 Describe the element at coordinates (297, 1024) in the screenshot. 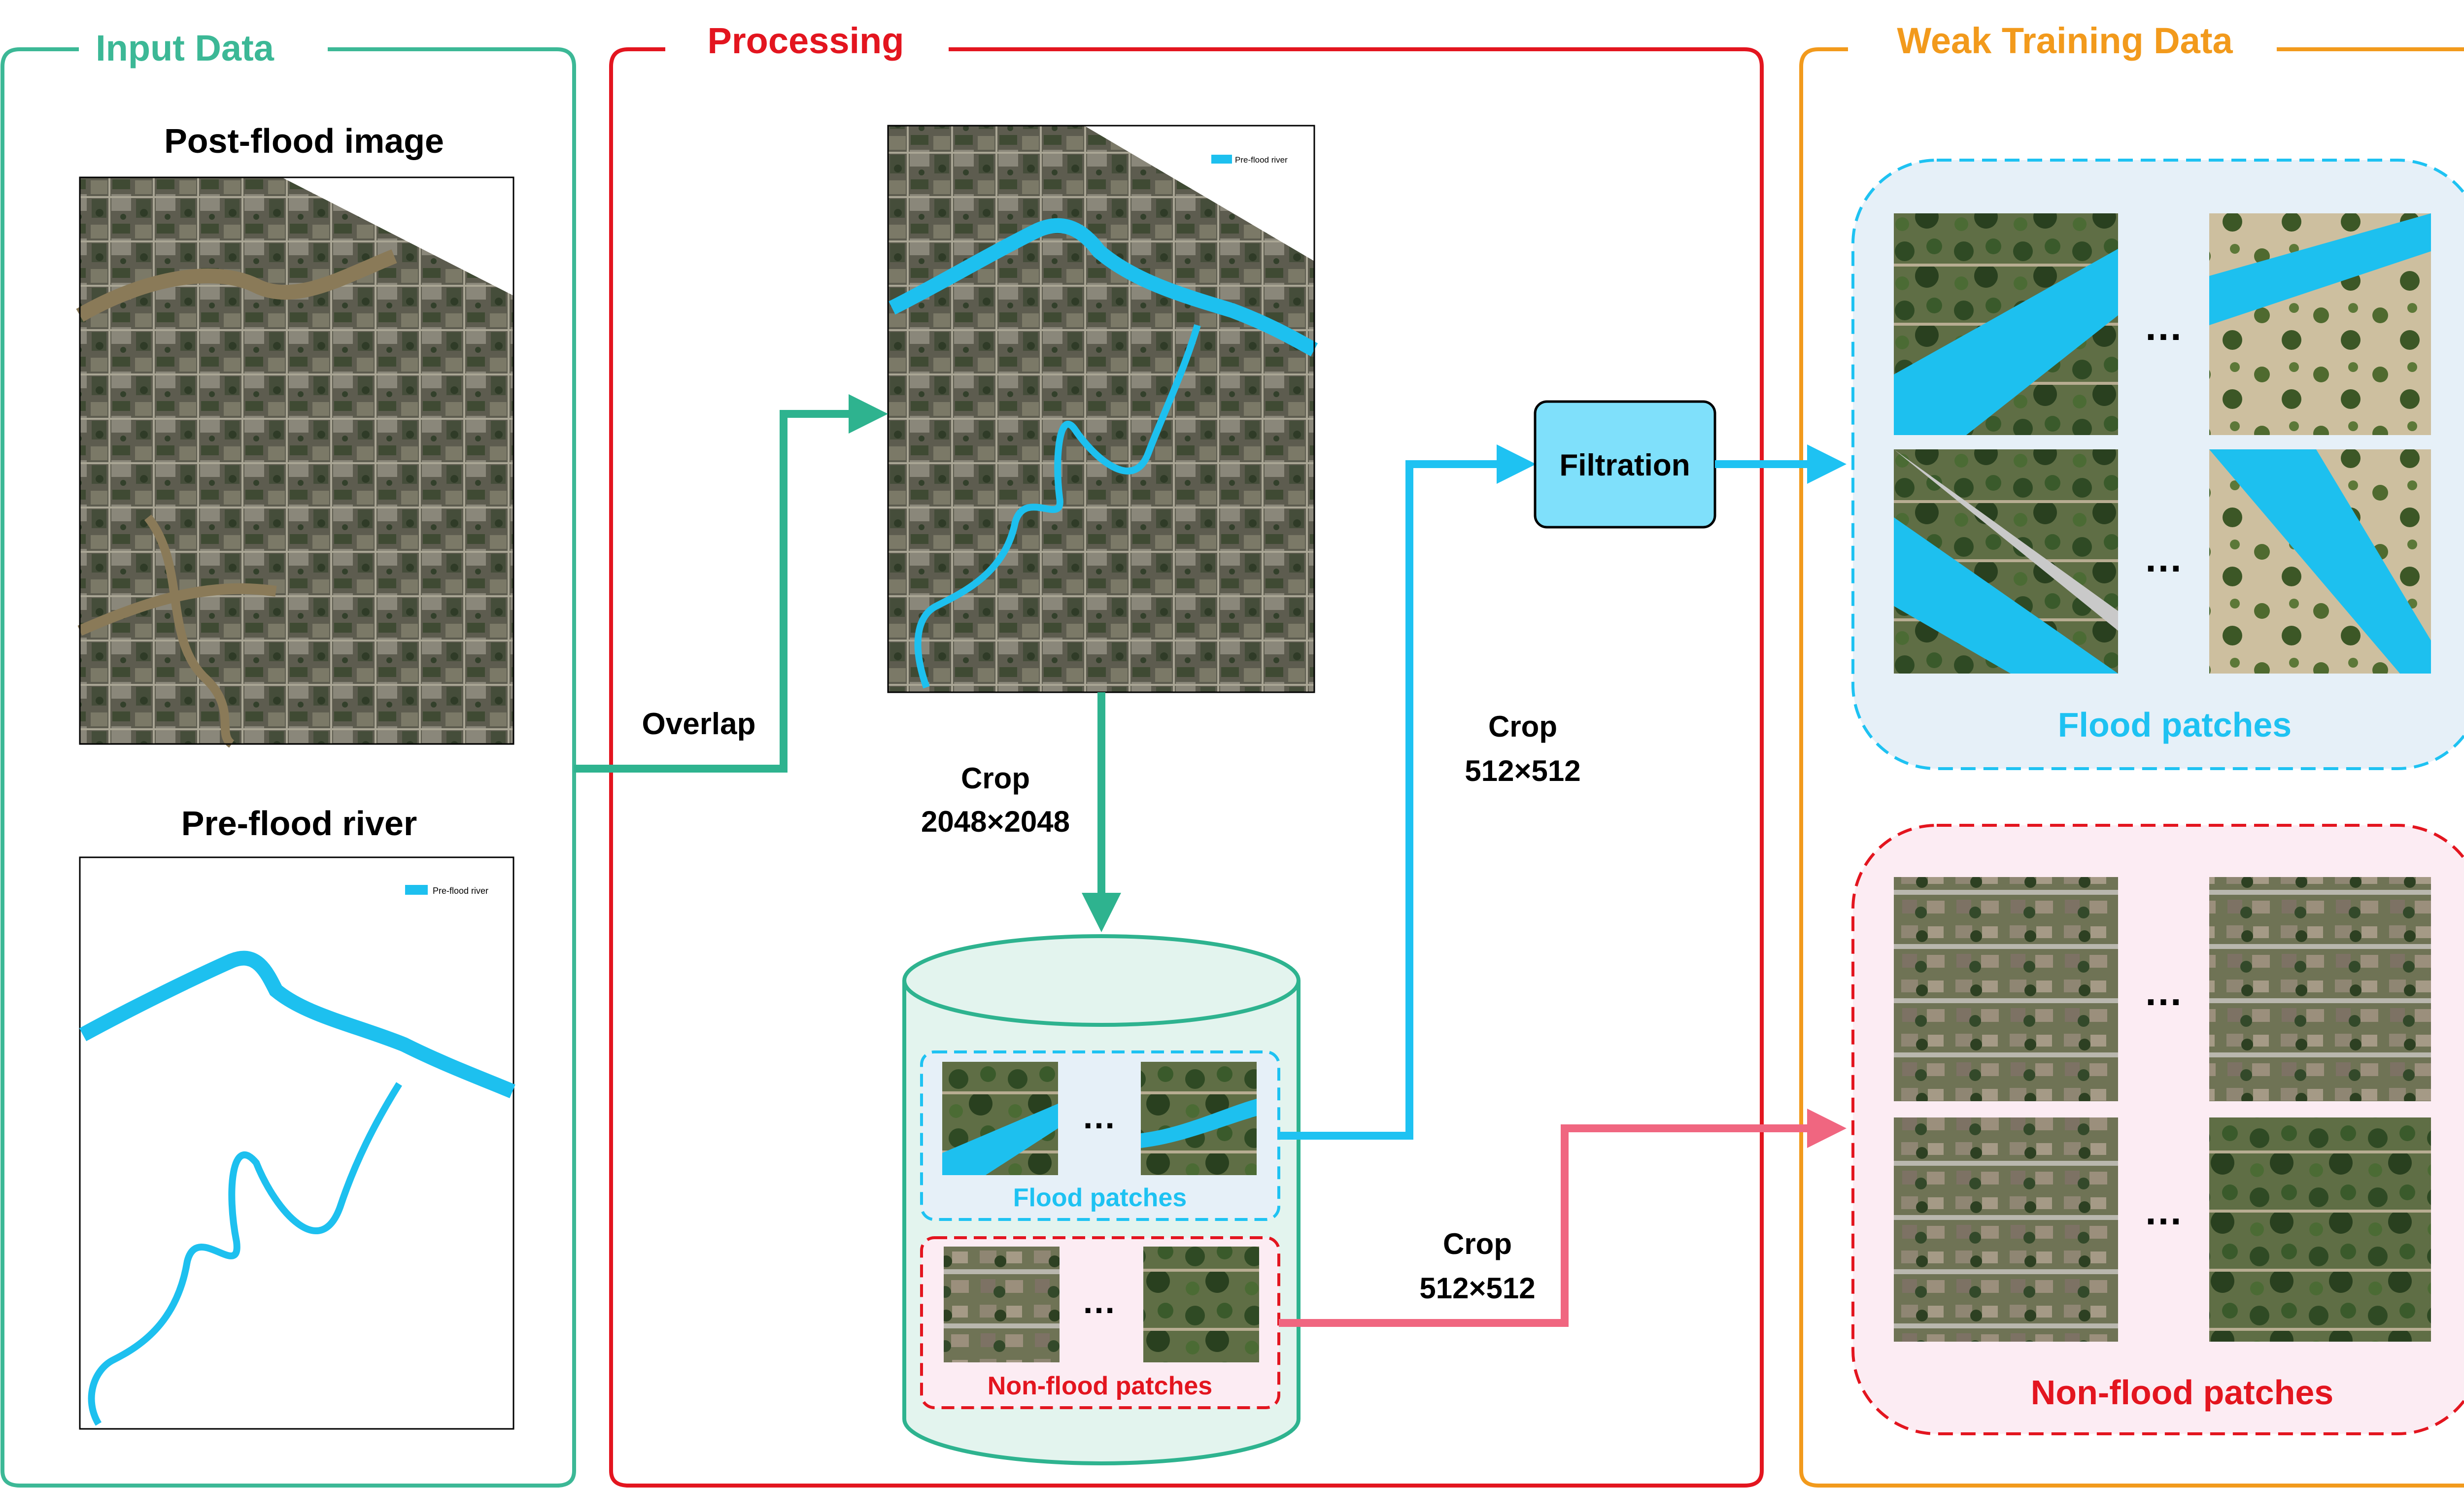

I see `river-shape` at that location.